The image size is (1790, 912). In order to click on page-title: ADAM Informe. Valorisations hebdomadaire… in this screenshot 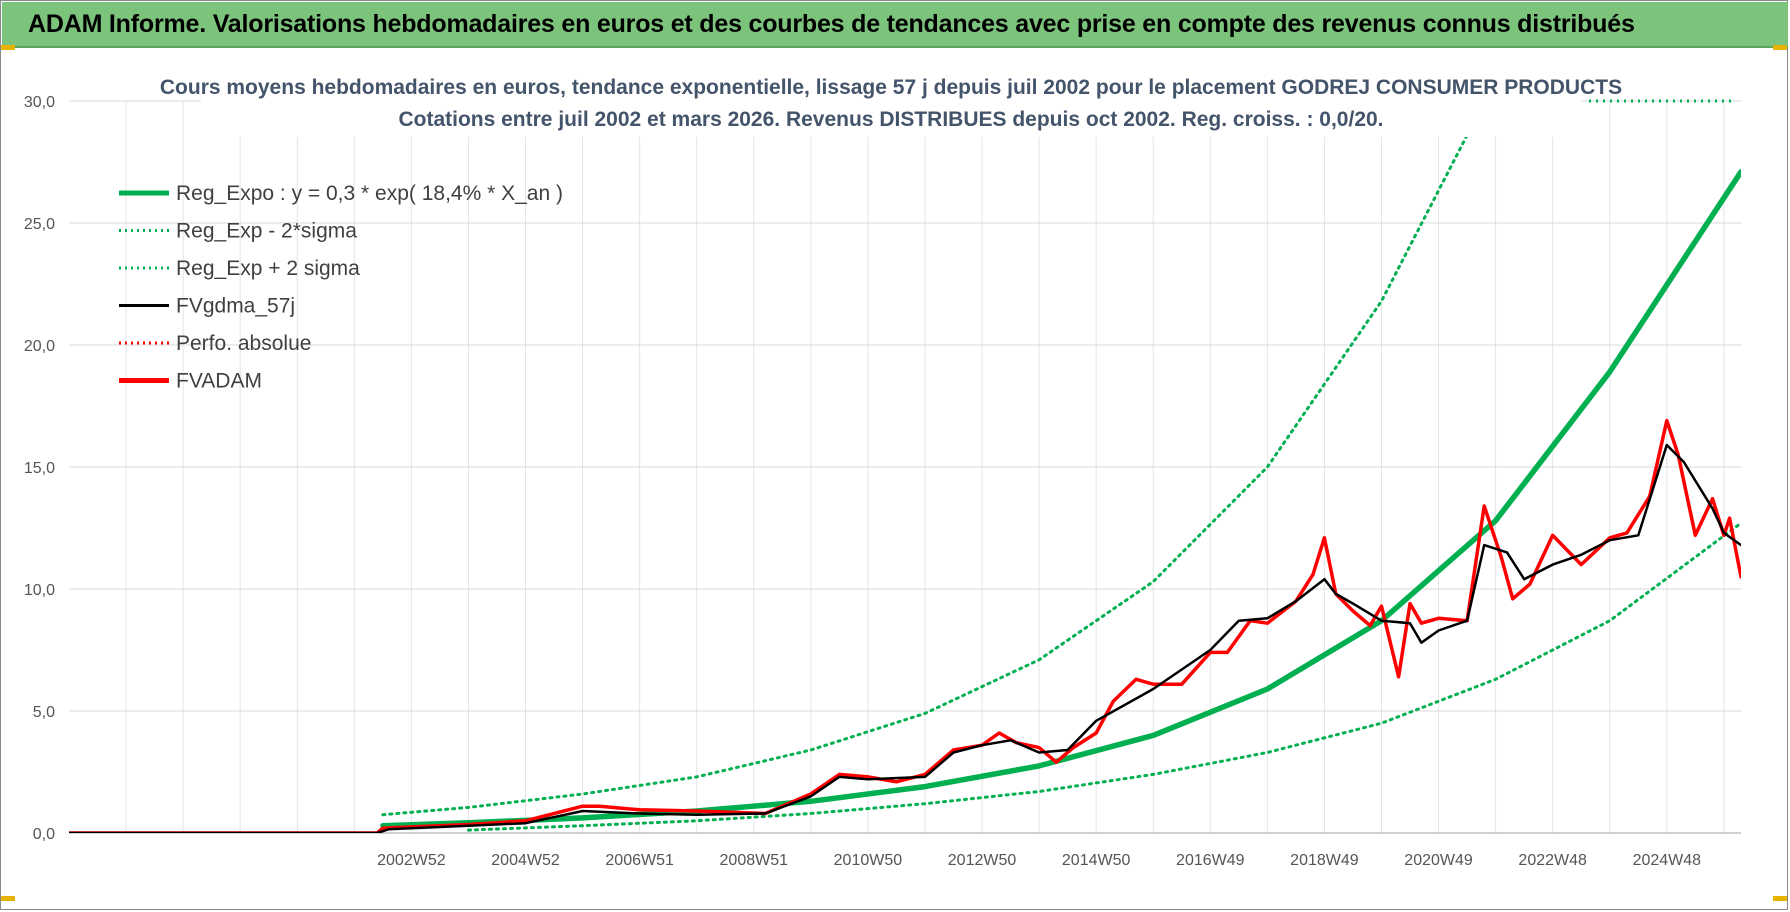, I will do `click(831, 24)`.